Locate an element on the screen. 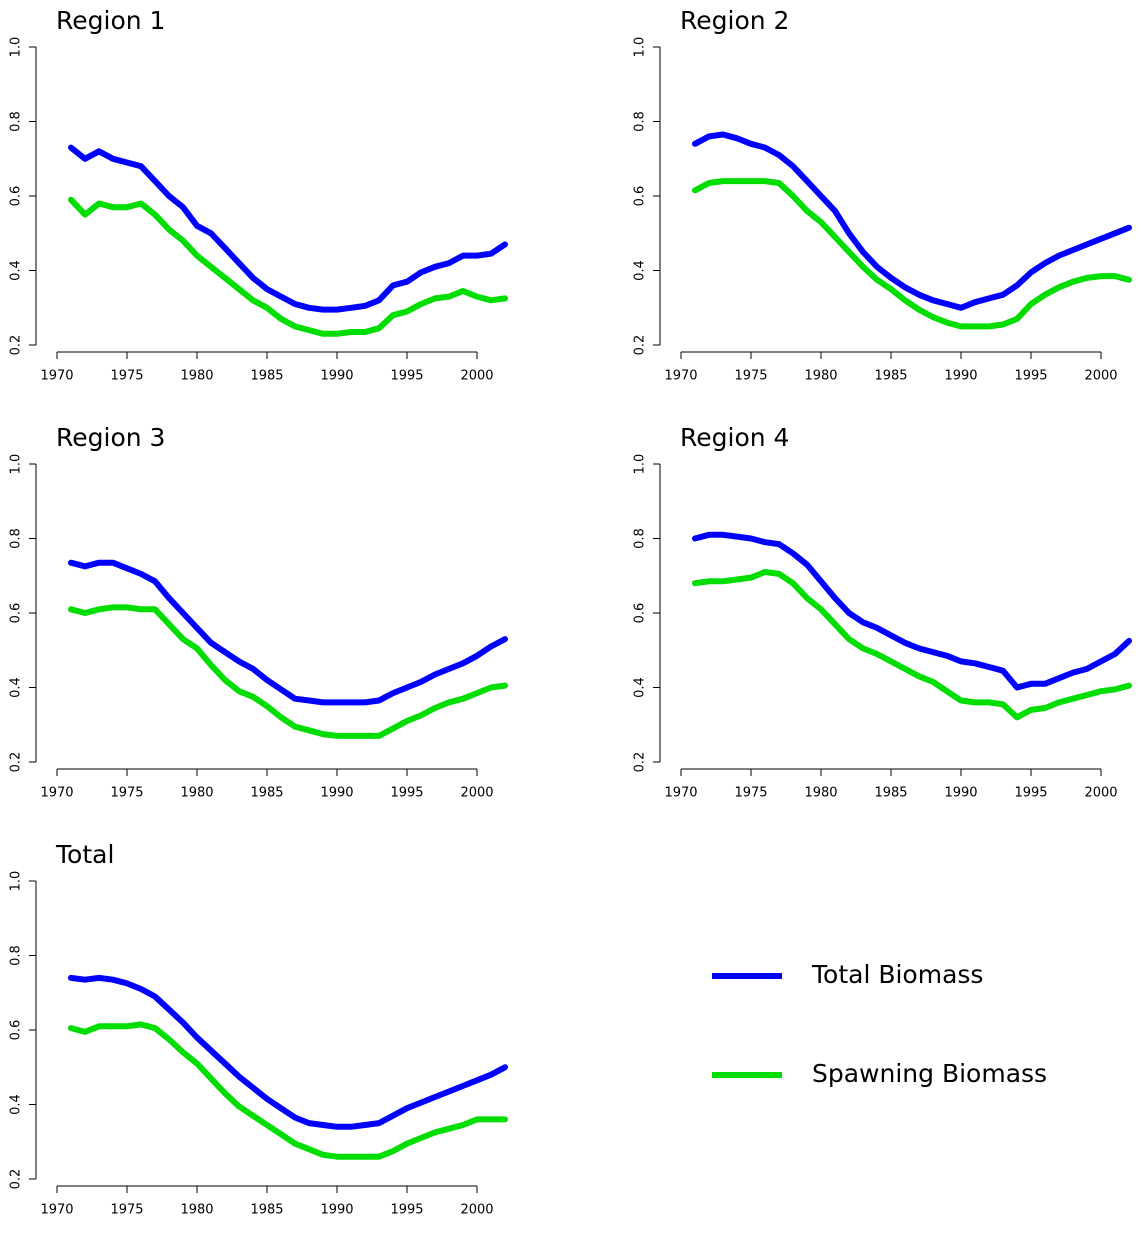 This screenshot has height=1235, width=1146. chart-title: Region 1 is located at coordinates (110, 20).